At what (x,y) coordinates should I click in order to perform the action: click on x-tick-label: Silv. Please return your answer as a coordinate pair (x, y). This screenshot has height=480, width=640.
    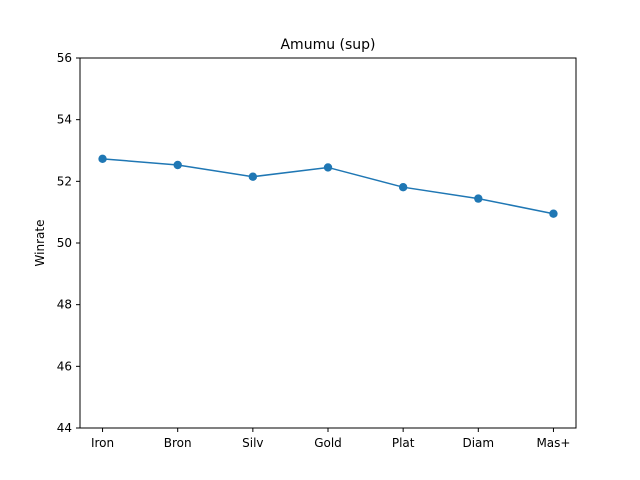
    Looking at the image, I should click on (252, 443).